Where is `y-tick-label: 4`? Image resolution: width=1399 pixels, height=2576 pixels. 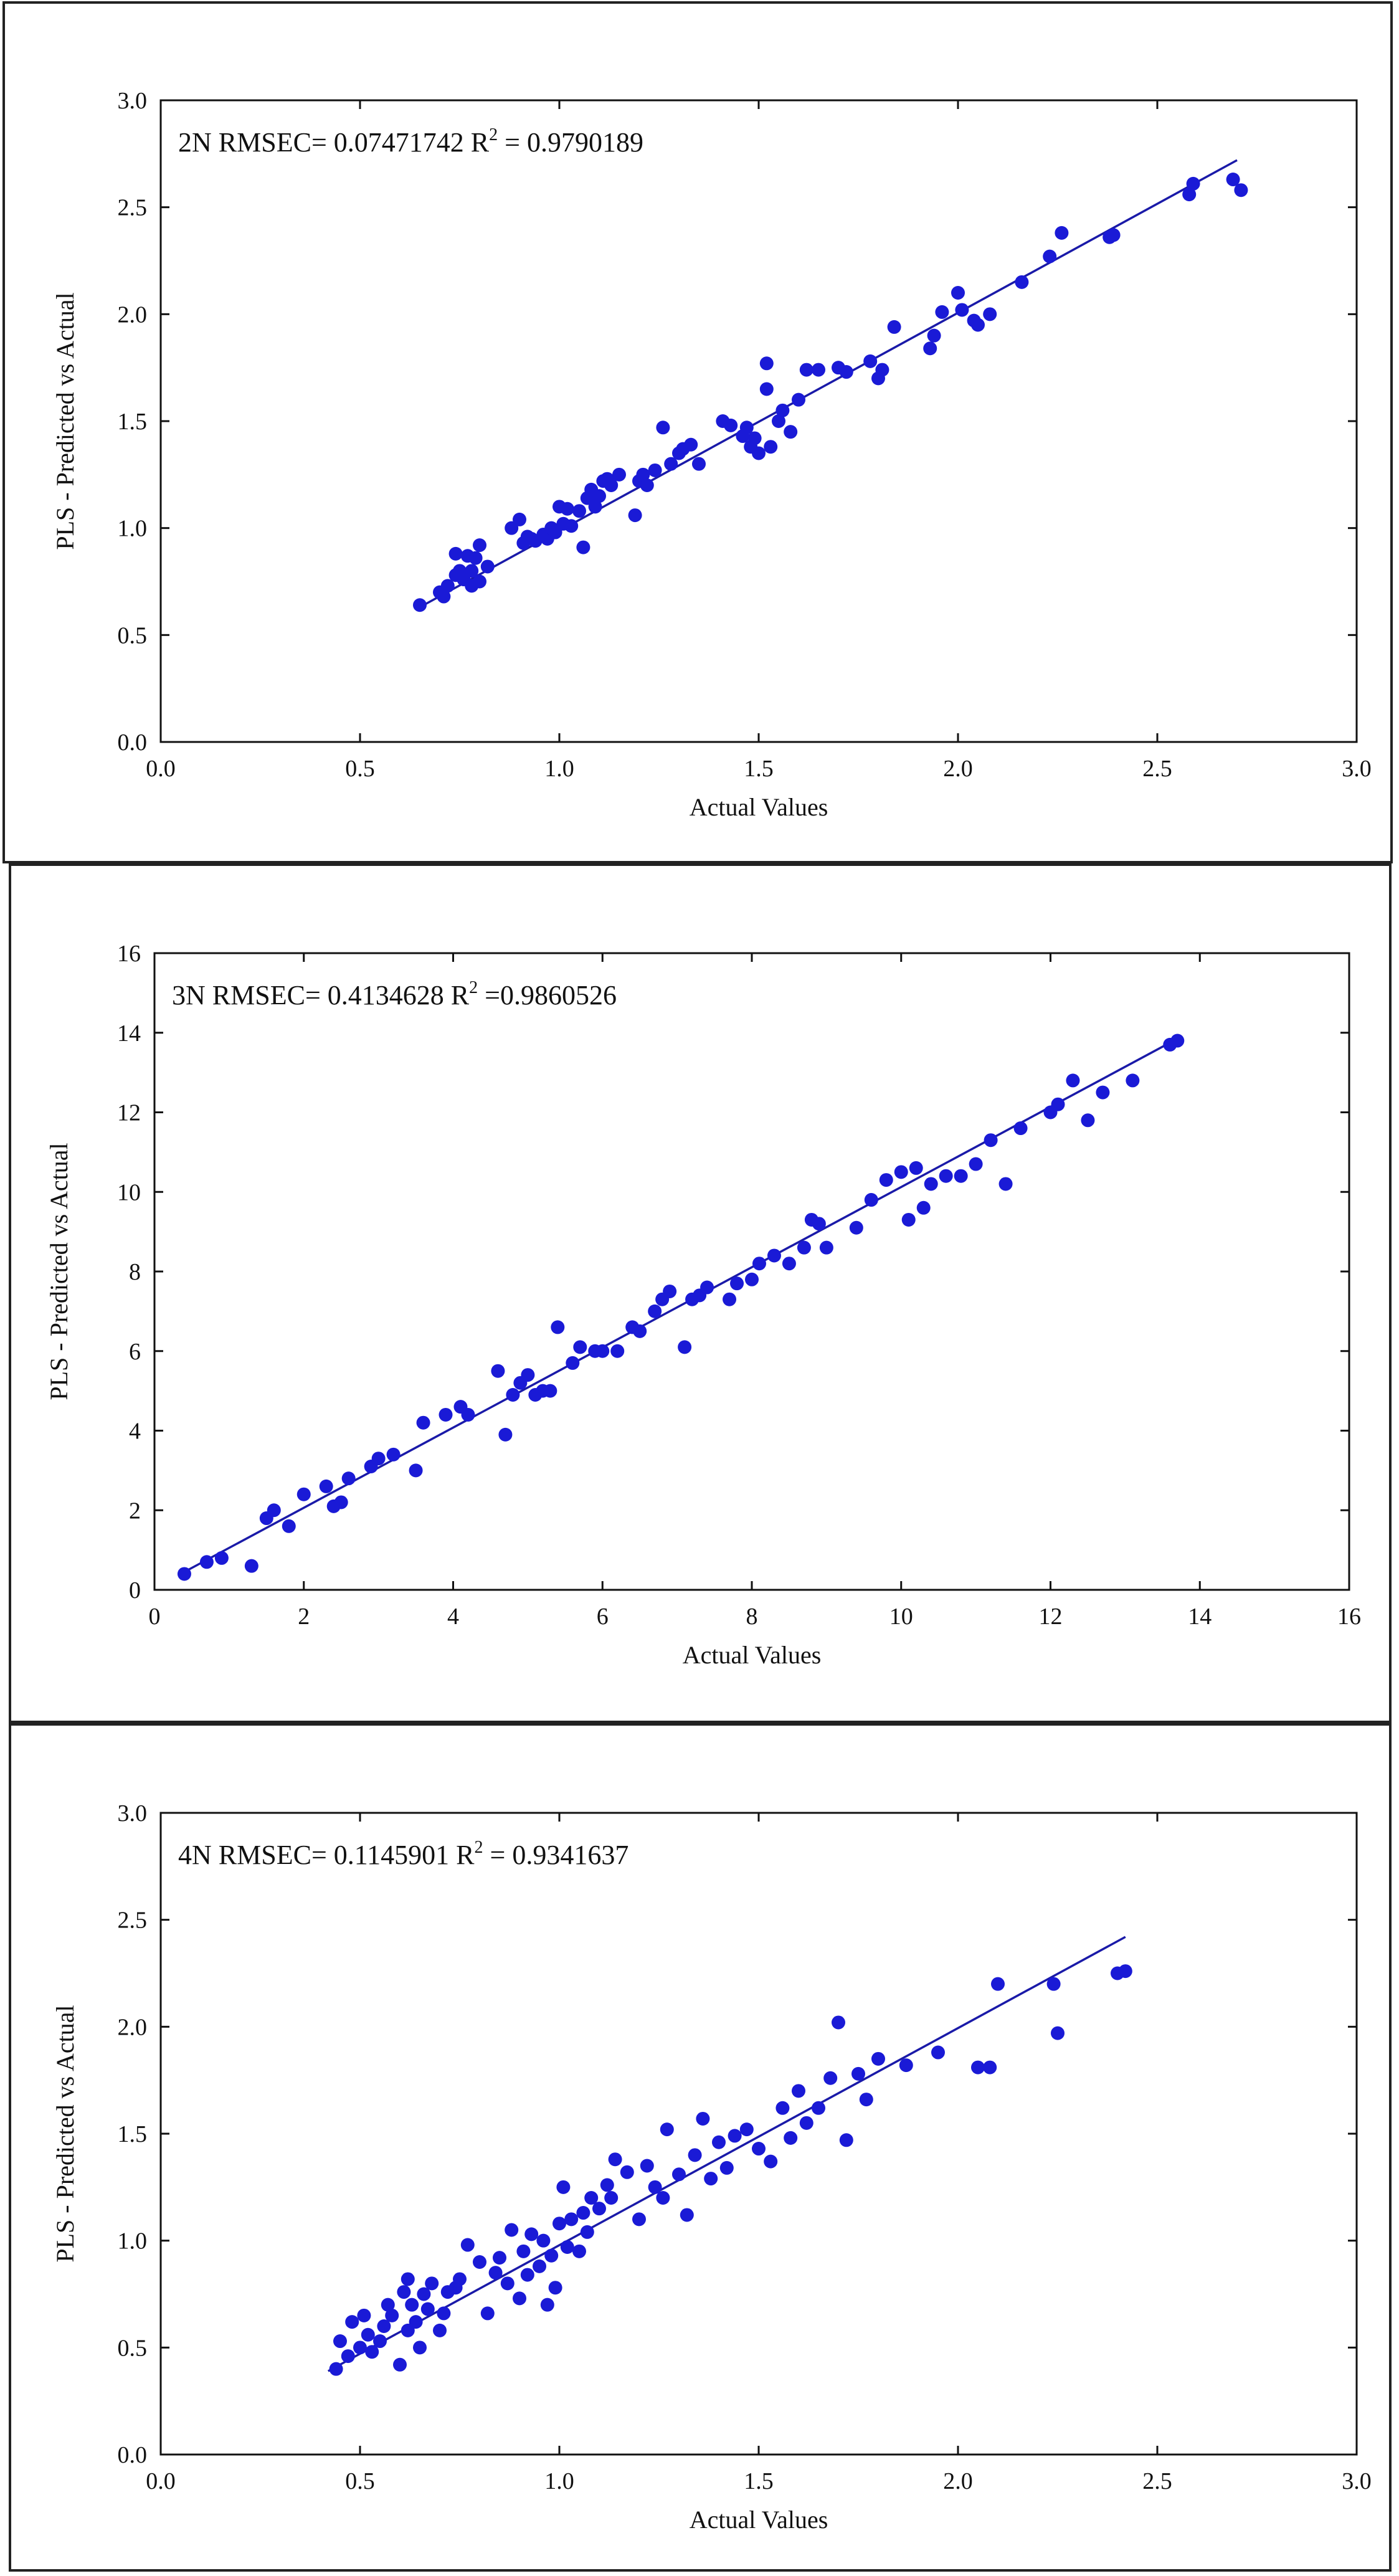
y-tick-label: 4 is located at coordinates (135, 1432).